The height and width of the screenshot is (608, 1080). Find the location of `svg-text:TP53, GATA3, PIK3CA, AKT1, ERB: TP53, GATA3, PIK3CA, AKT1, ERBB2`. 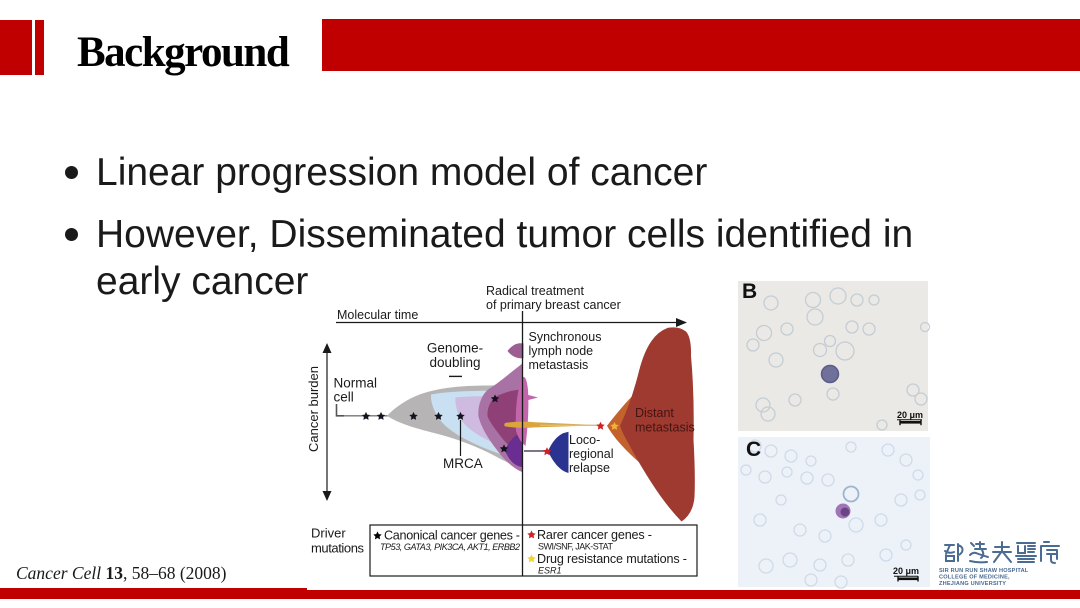

svg-text:TP53, GATA3, PIK3CA, AKT1, ERB: TP53, GATA3, PIK3CA, AKT1, ERBB2 is located at coordinates (450, 547).